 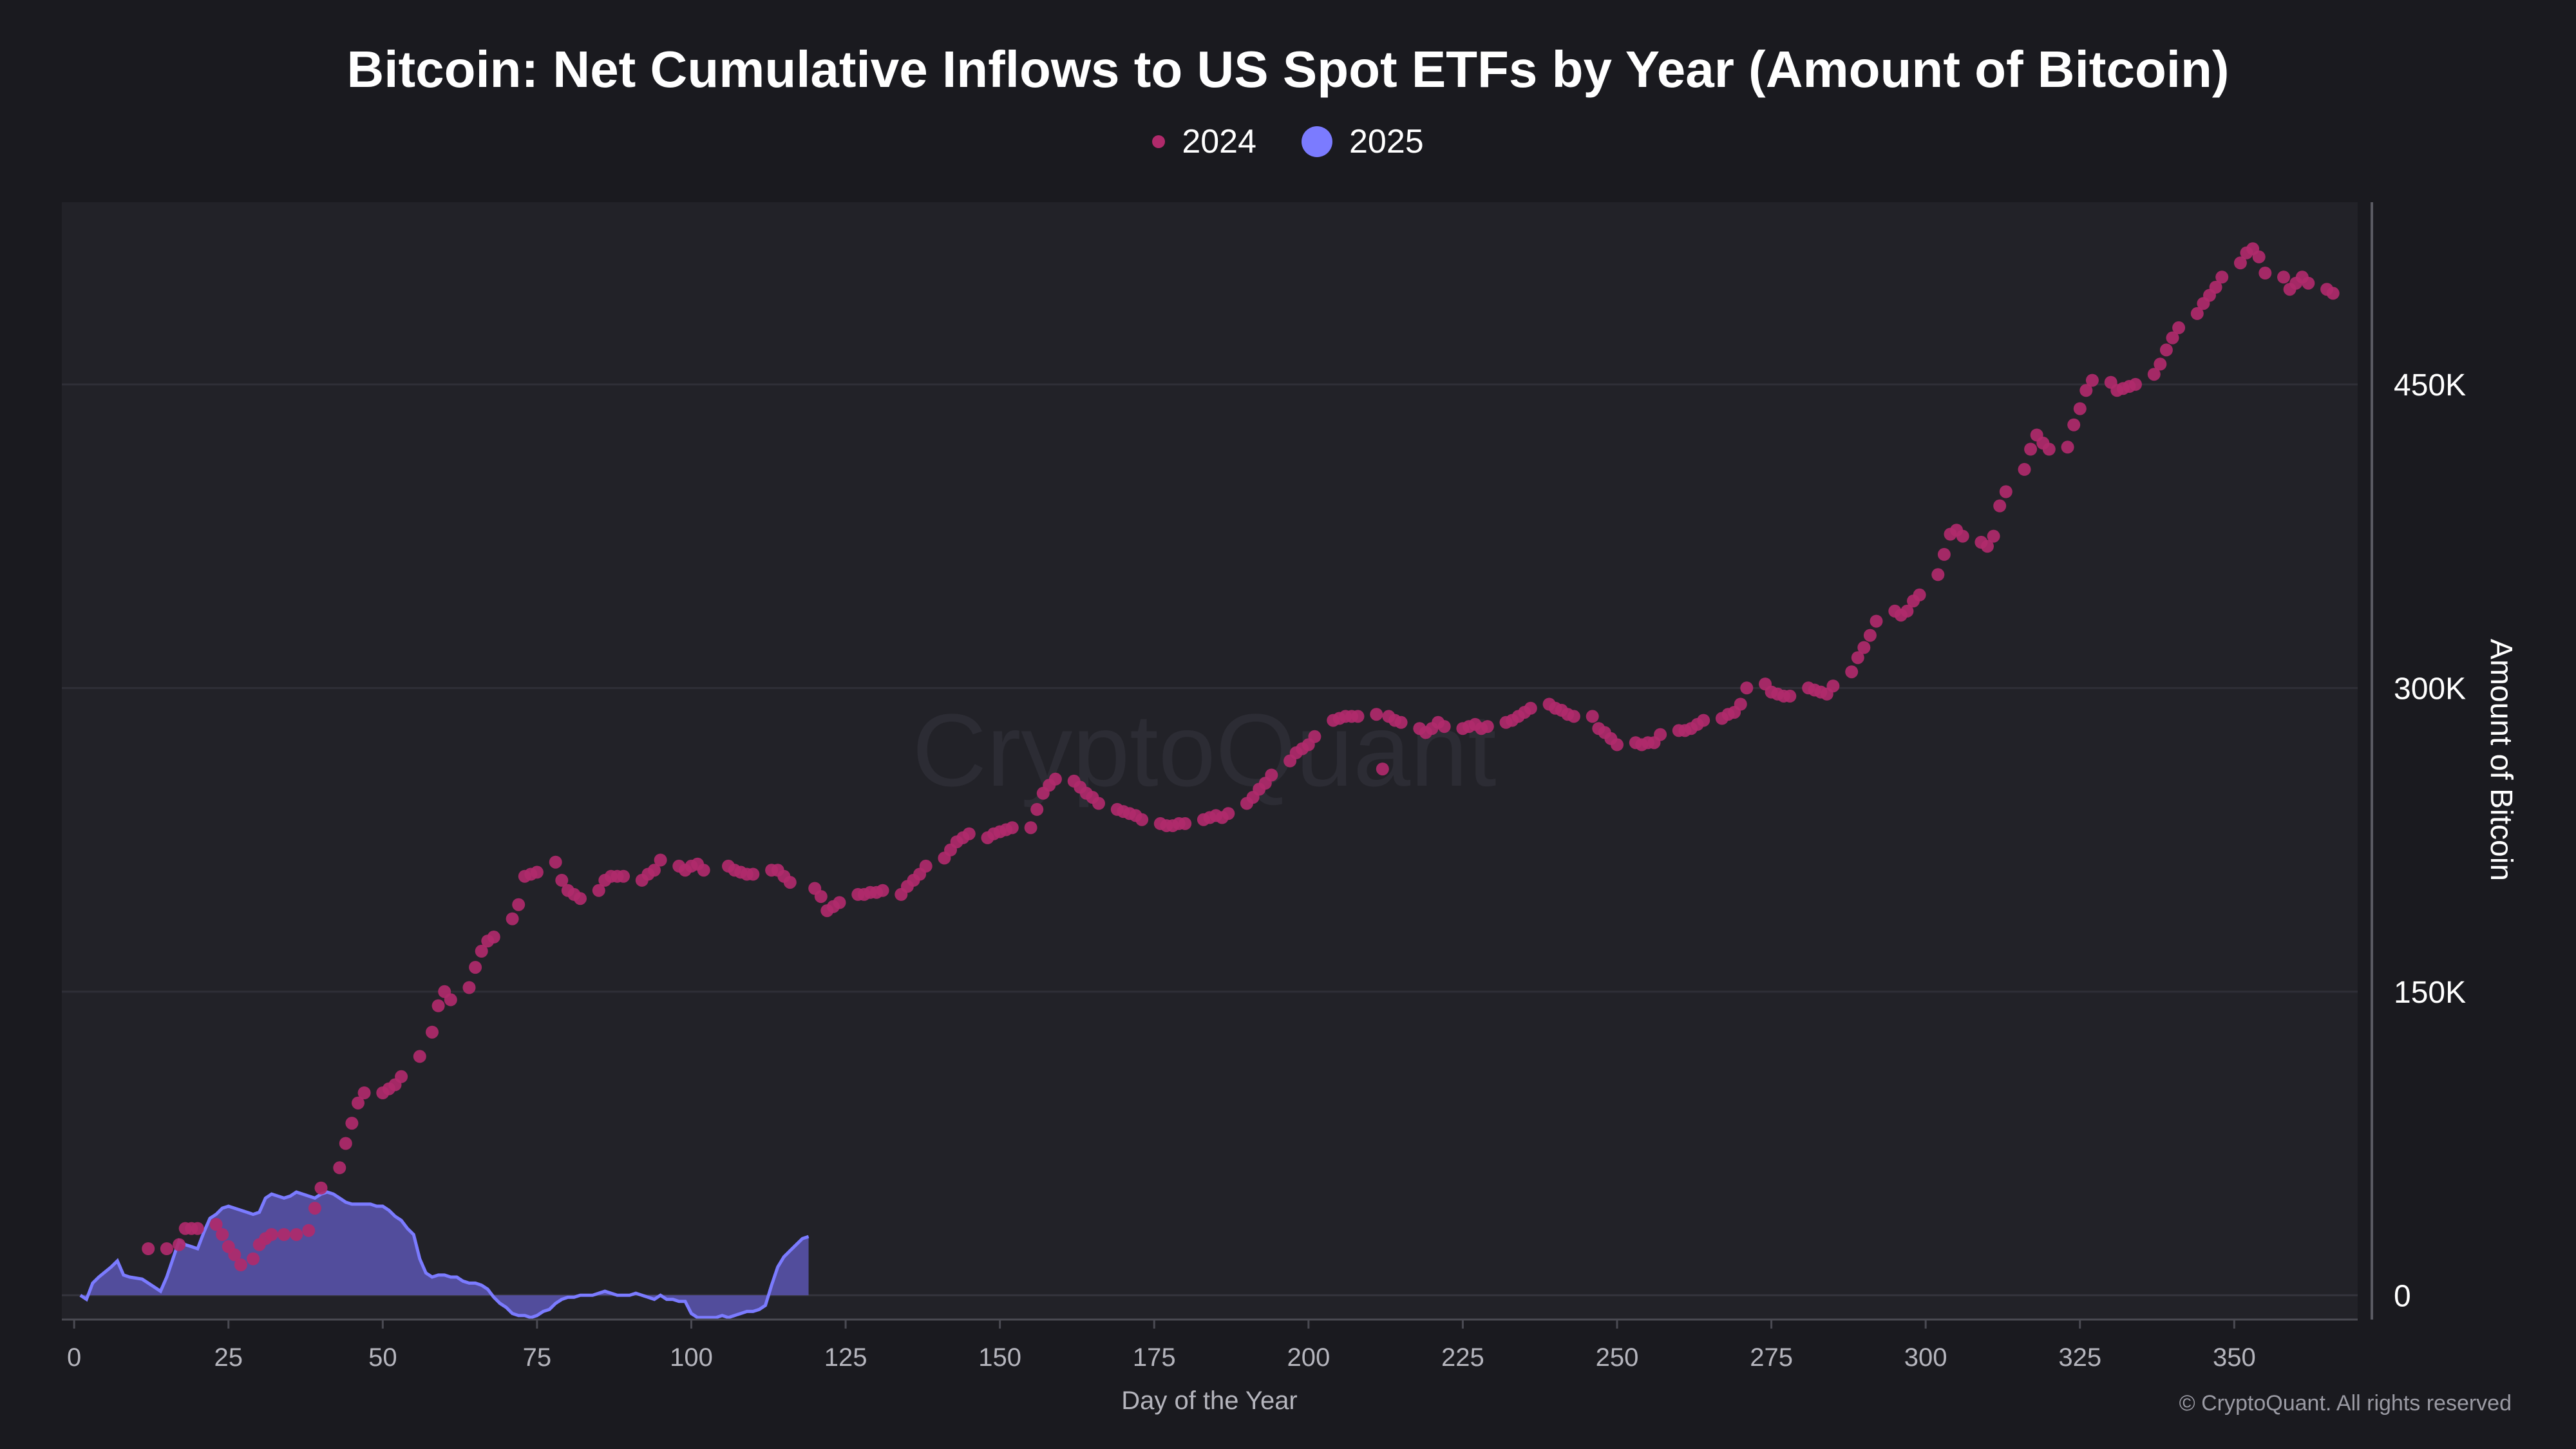 What do you see at coordinates (1209, 1401) in the screenshot?
I see `x-axis-label: Day of the Year` at bounding box center [1209, 1401].